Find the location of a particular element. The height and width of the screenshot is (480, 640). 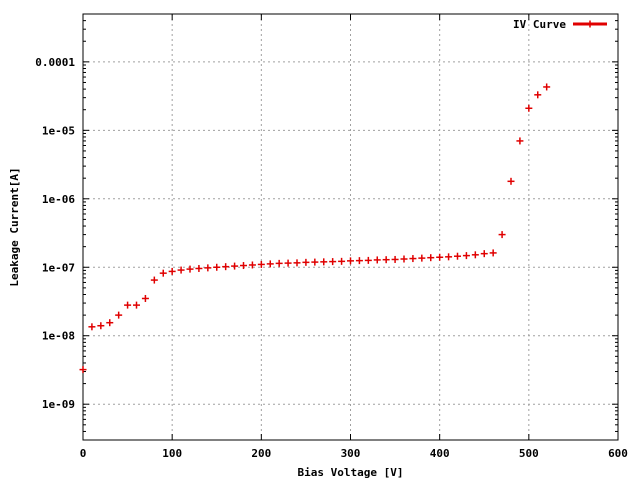

x-tick-label: 600 is located at coordinates (618, 453).